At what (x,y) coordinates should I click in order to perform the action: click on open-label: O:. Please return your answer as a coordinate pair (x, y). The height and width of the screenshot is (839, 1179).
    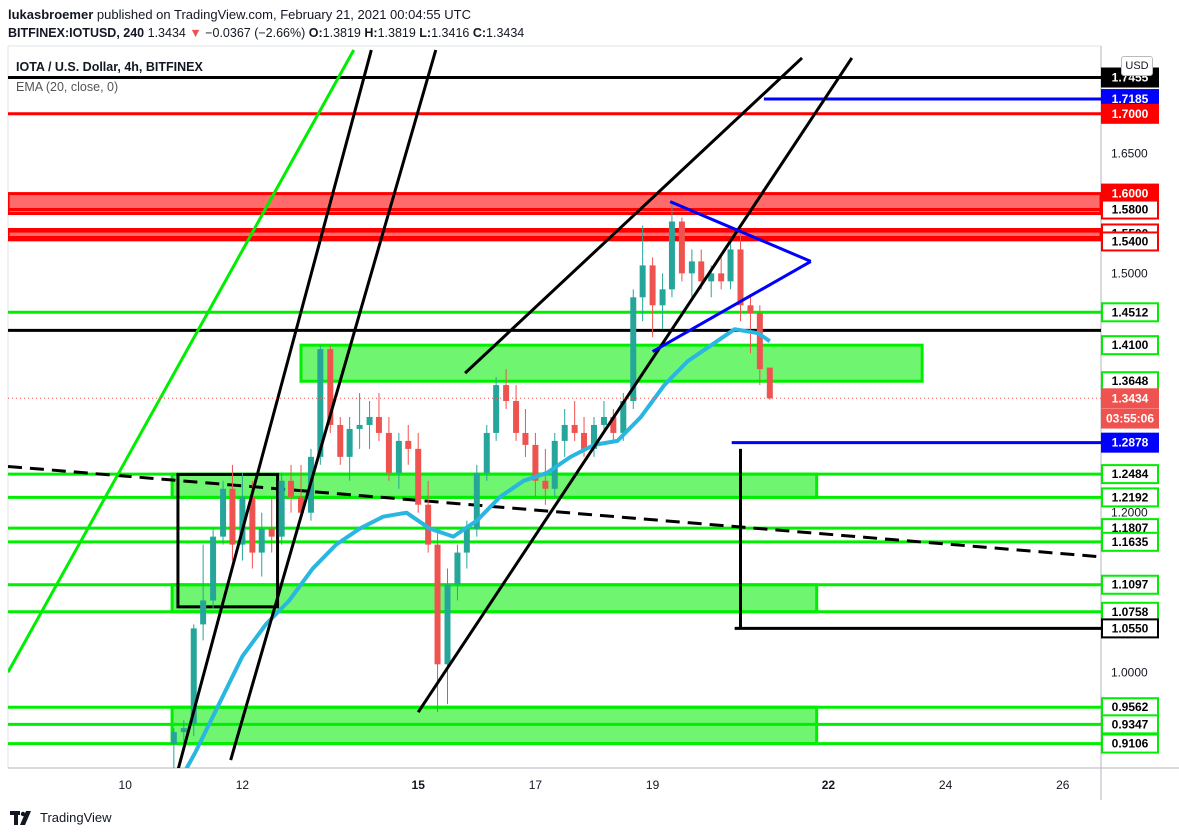
    Looking at the image, I should click on (315, 33).